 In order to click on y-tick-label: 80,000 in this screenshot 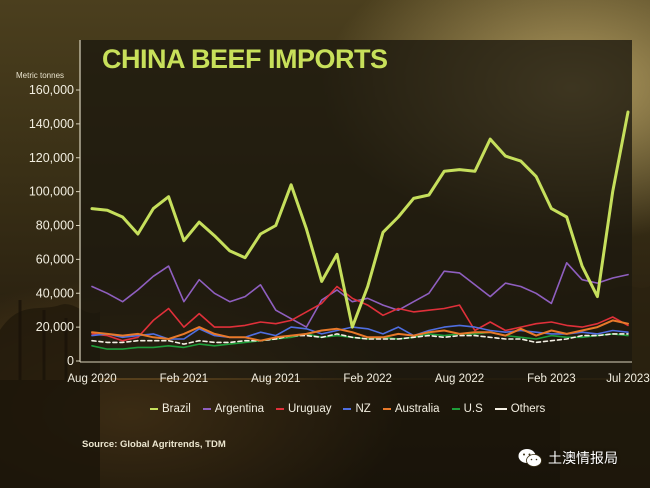, I will do `click(55, 226)`.